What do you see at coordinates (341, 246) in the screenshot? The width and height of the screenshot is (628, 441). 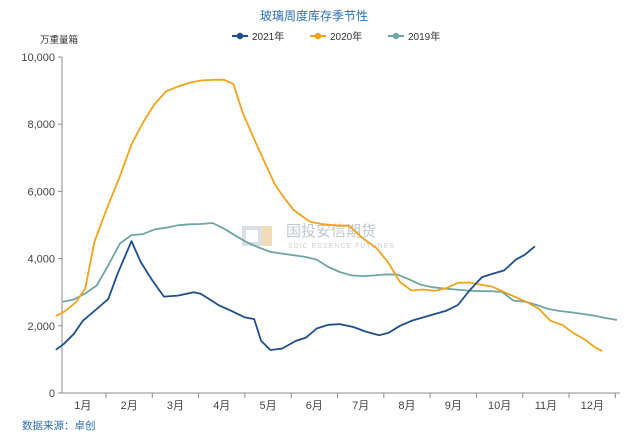 I see `watermark-en: SDIC ESSENCE FUTURES` at bounding box center [341, 246].